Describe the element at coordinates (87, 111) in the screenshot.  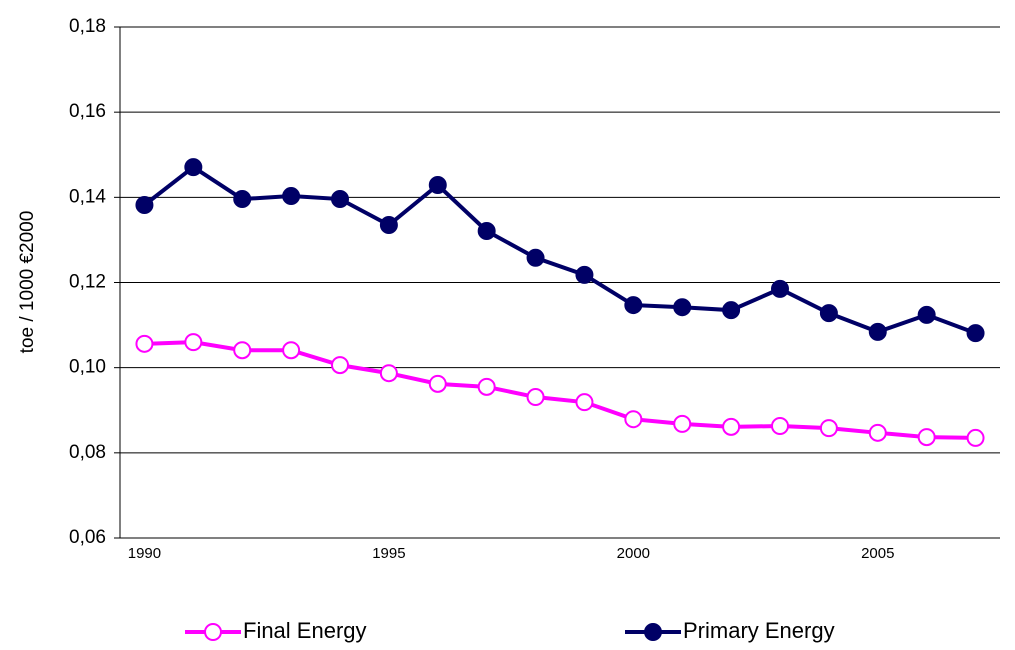
I see `y-tick-label: 0,16` at that location.